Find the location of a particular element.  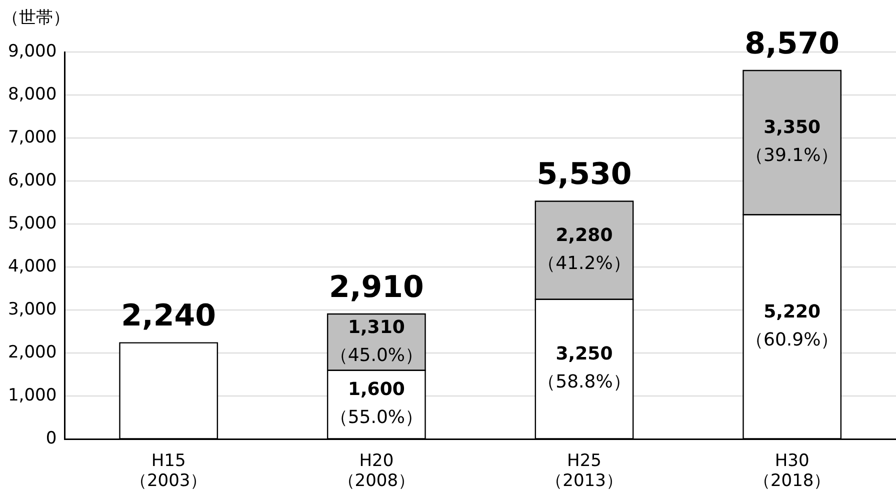

data-label: 1,600 （55.0%） is located at coordinates (377, 403).